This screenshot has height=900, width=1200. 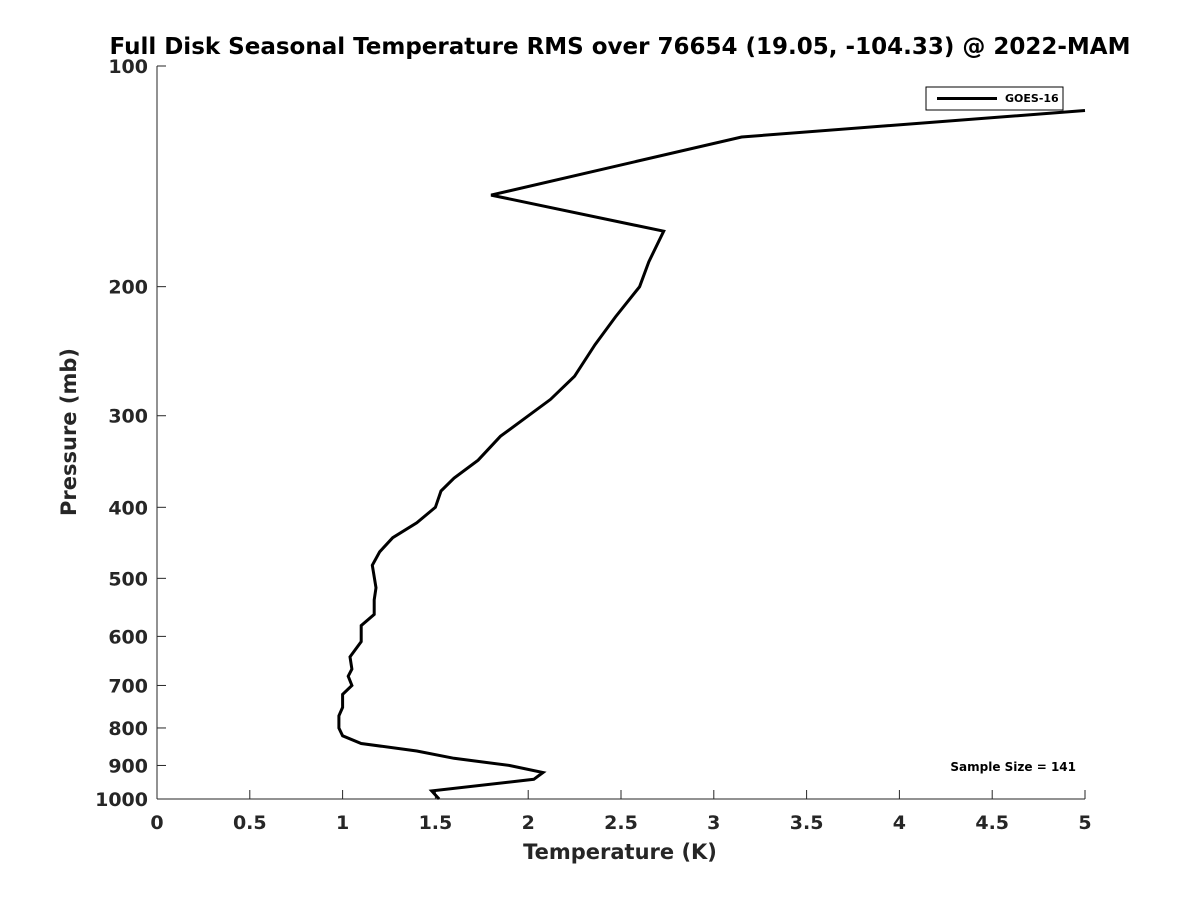 I want to click on x-tick-label: 3, so click(x=713, y=823).